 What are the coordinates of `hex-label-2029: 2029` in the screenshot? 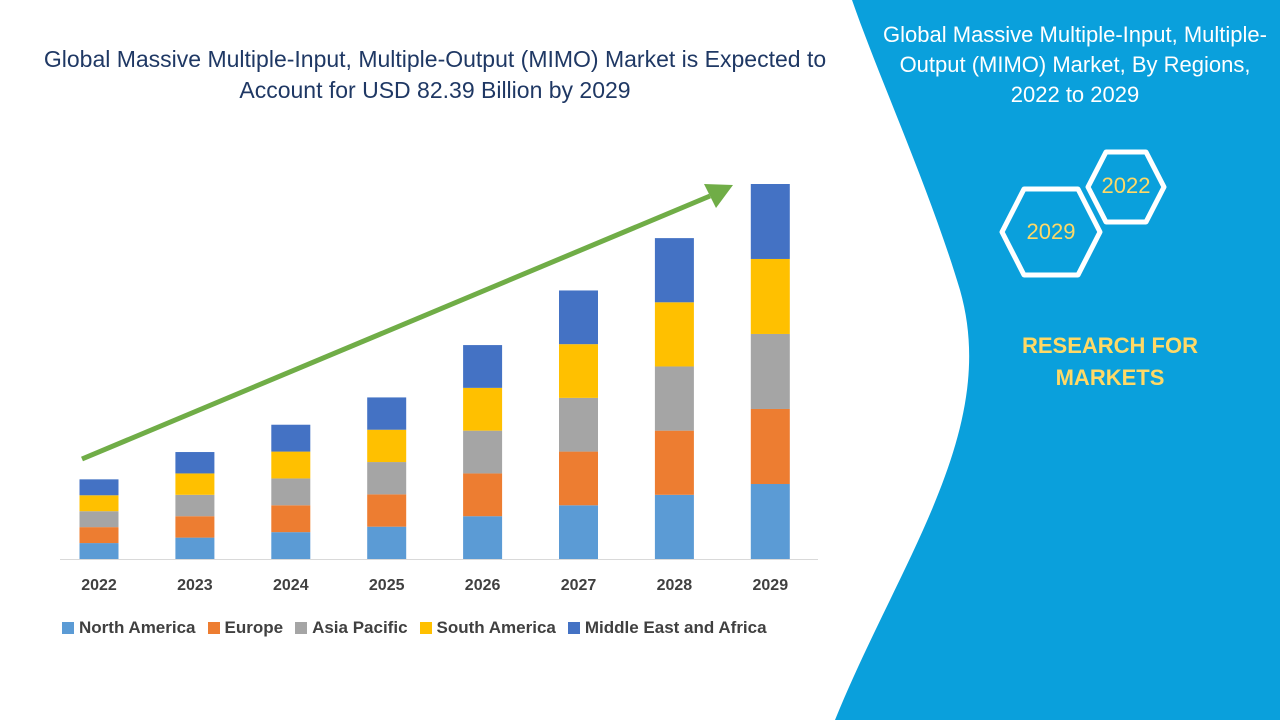 It's located at (1051, 231).